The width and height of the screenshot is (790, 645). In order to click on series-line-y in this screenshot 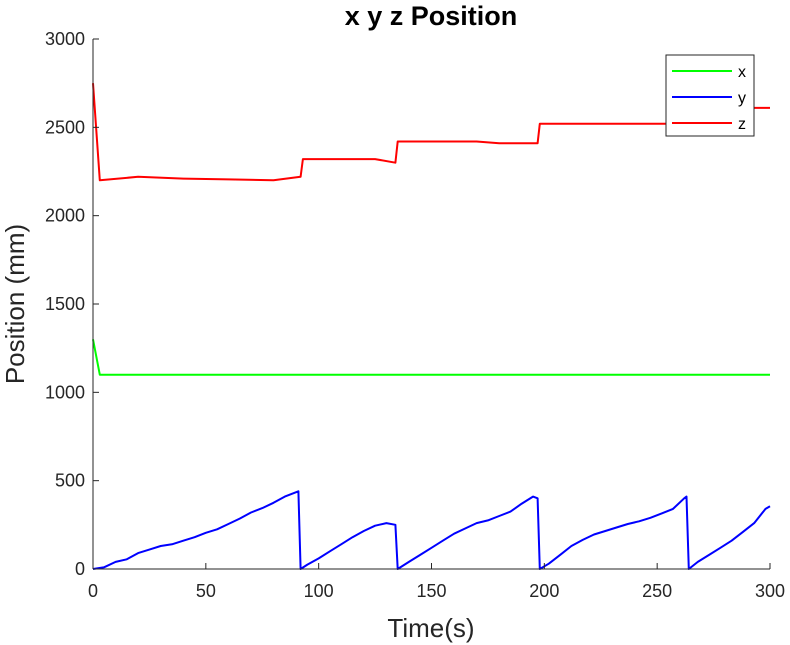, I will do `click(431, 530)`.